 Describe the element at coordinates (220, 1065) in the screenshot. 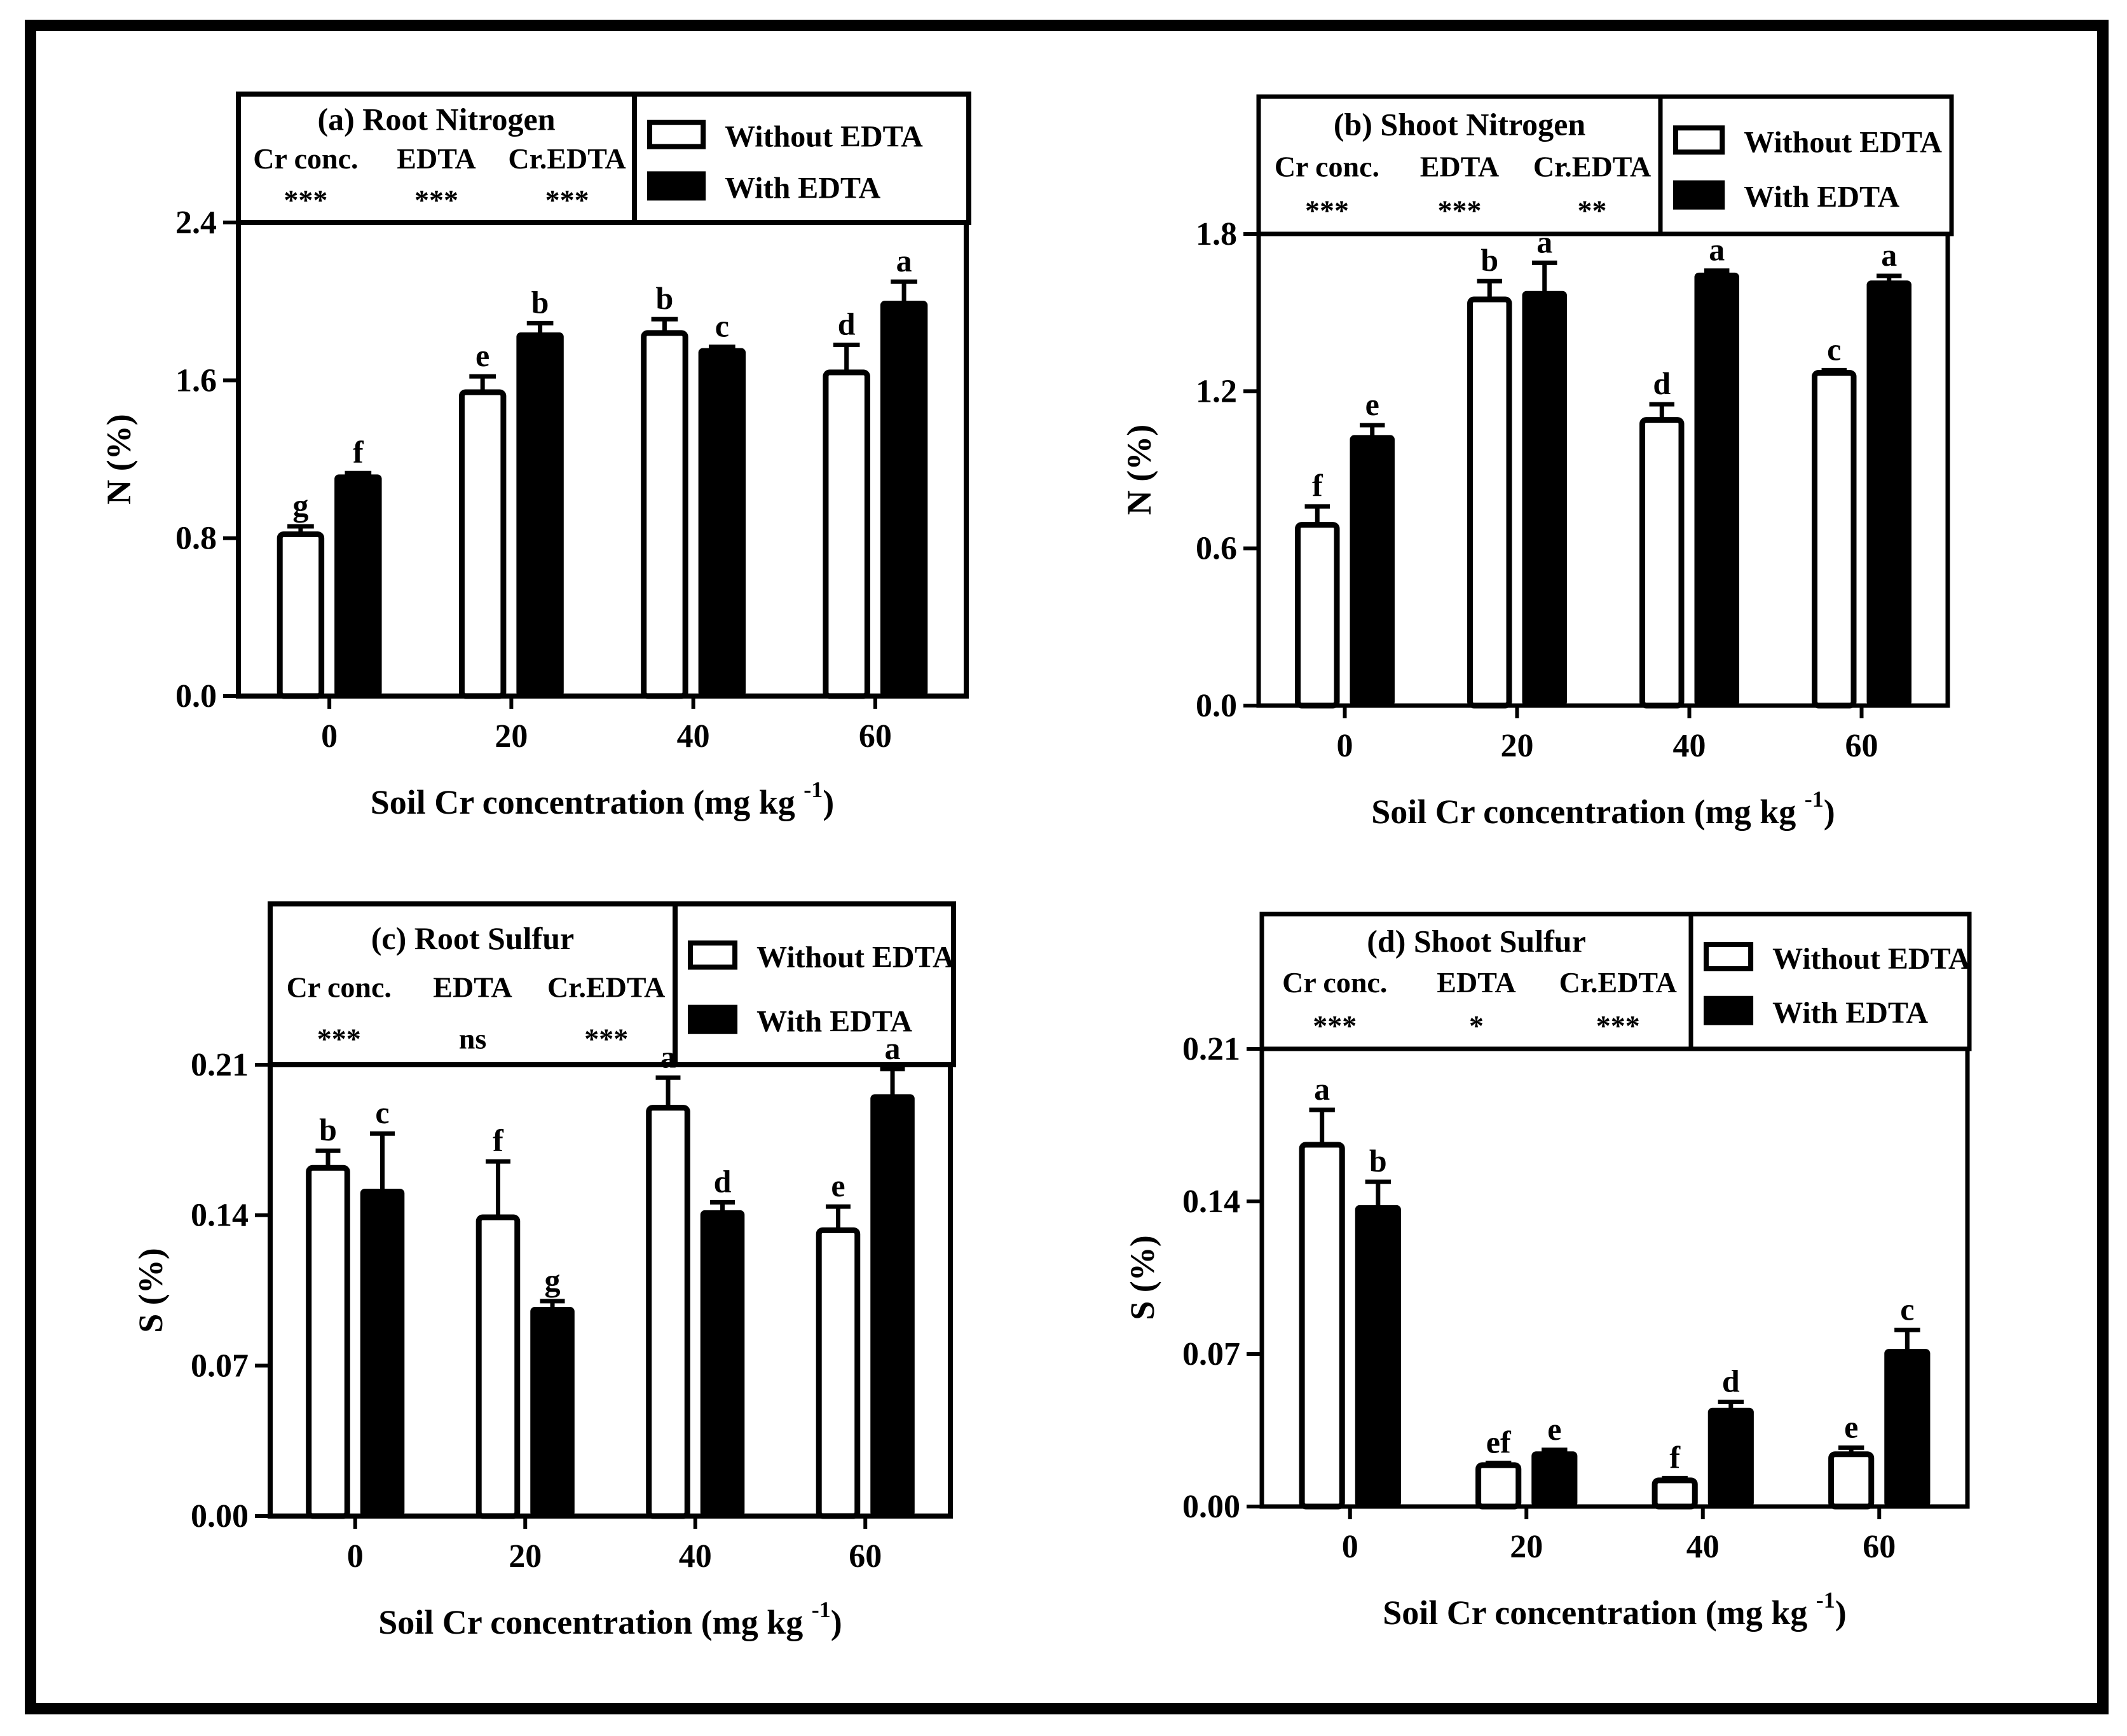

I see `y-tick-label: 0.21` at that location.